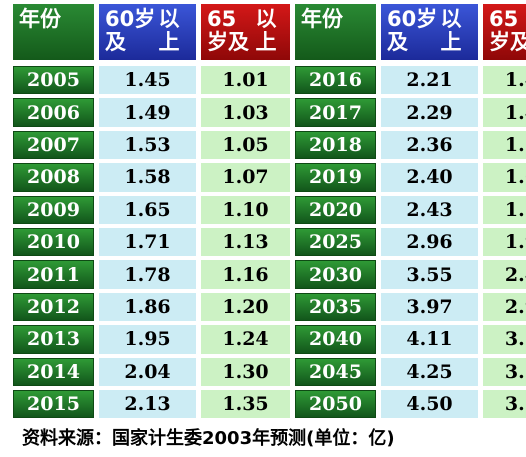  What do you see at coordinates (429, 339) in the screenshot?
I see `age60-cell: 4.11` at bounding box center [429, 339].